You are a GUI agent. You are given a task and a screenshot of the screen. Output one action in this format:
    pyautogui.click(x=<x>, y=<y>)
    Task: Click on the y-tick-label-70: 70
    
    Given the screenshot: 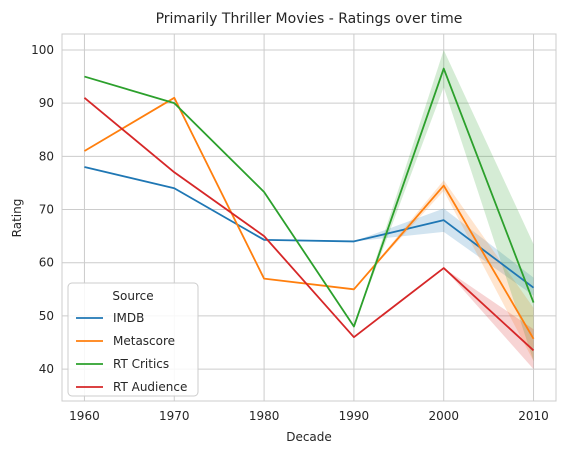 What is the action you would take?
    pyautogui.click(x=46, y=210)
    